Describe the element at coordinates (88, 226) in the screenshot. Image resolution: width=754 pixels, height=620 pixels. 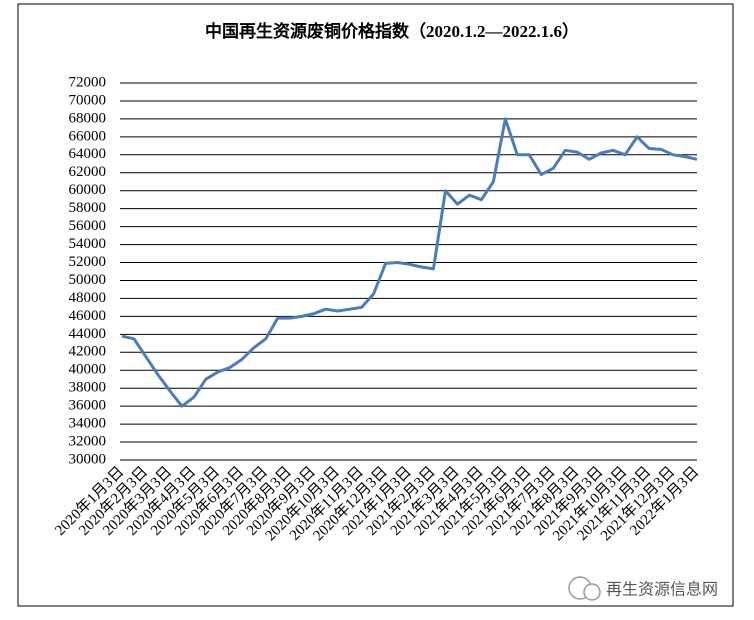
I see `y-tick-label: 56000` at that location.